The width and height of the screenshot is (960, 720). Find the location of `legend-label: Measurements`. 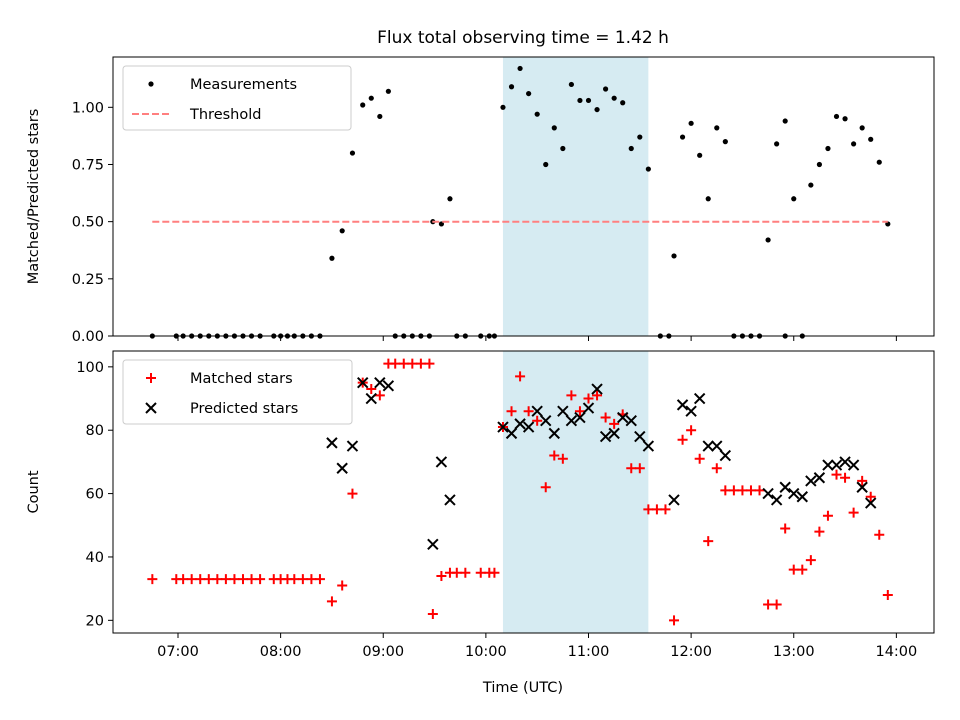

legend-label: Measurements is located at coordinates (243, 85).